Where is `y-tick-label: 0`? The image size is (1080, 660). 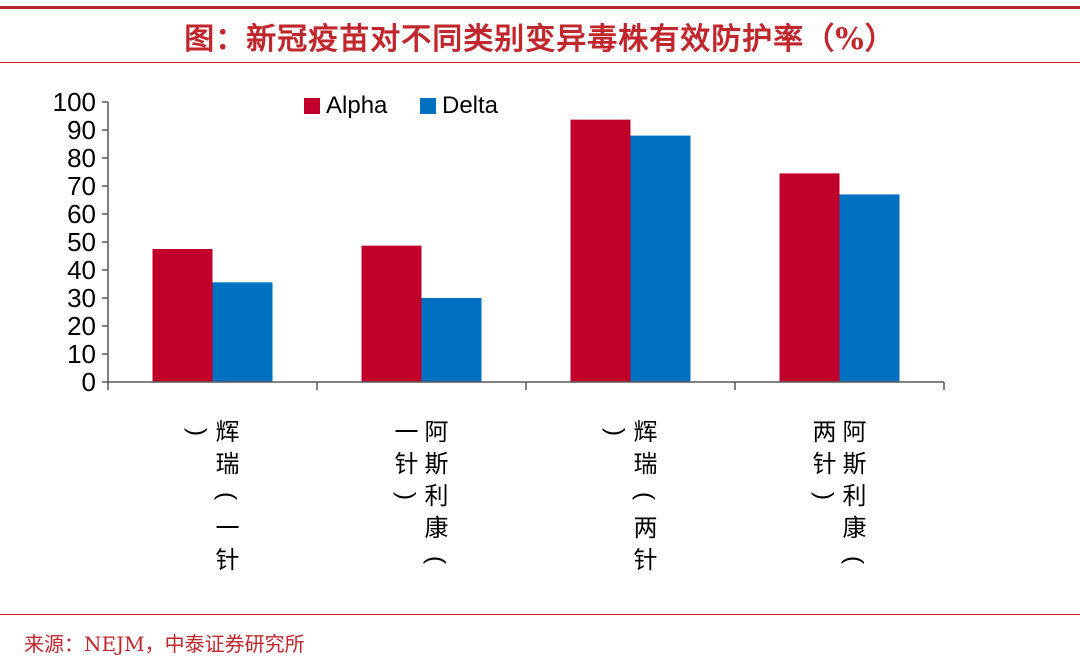
y-tick-label: 0 is located at coordinates (89, 382).